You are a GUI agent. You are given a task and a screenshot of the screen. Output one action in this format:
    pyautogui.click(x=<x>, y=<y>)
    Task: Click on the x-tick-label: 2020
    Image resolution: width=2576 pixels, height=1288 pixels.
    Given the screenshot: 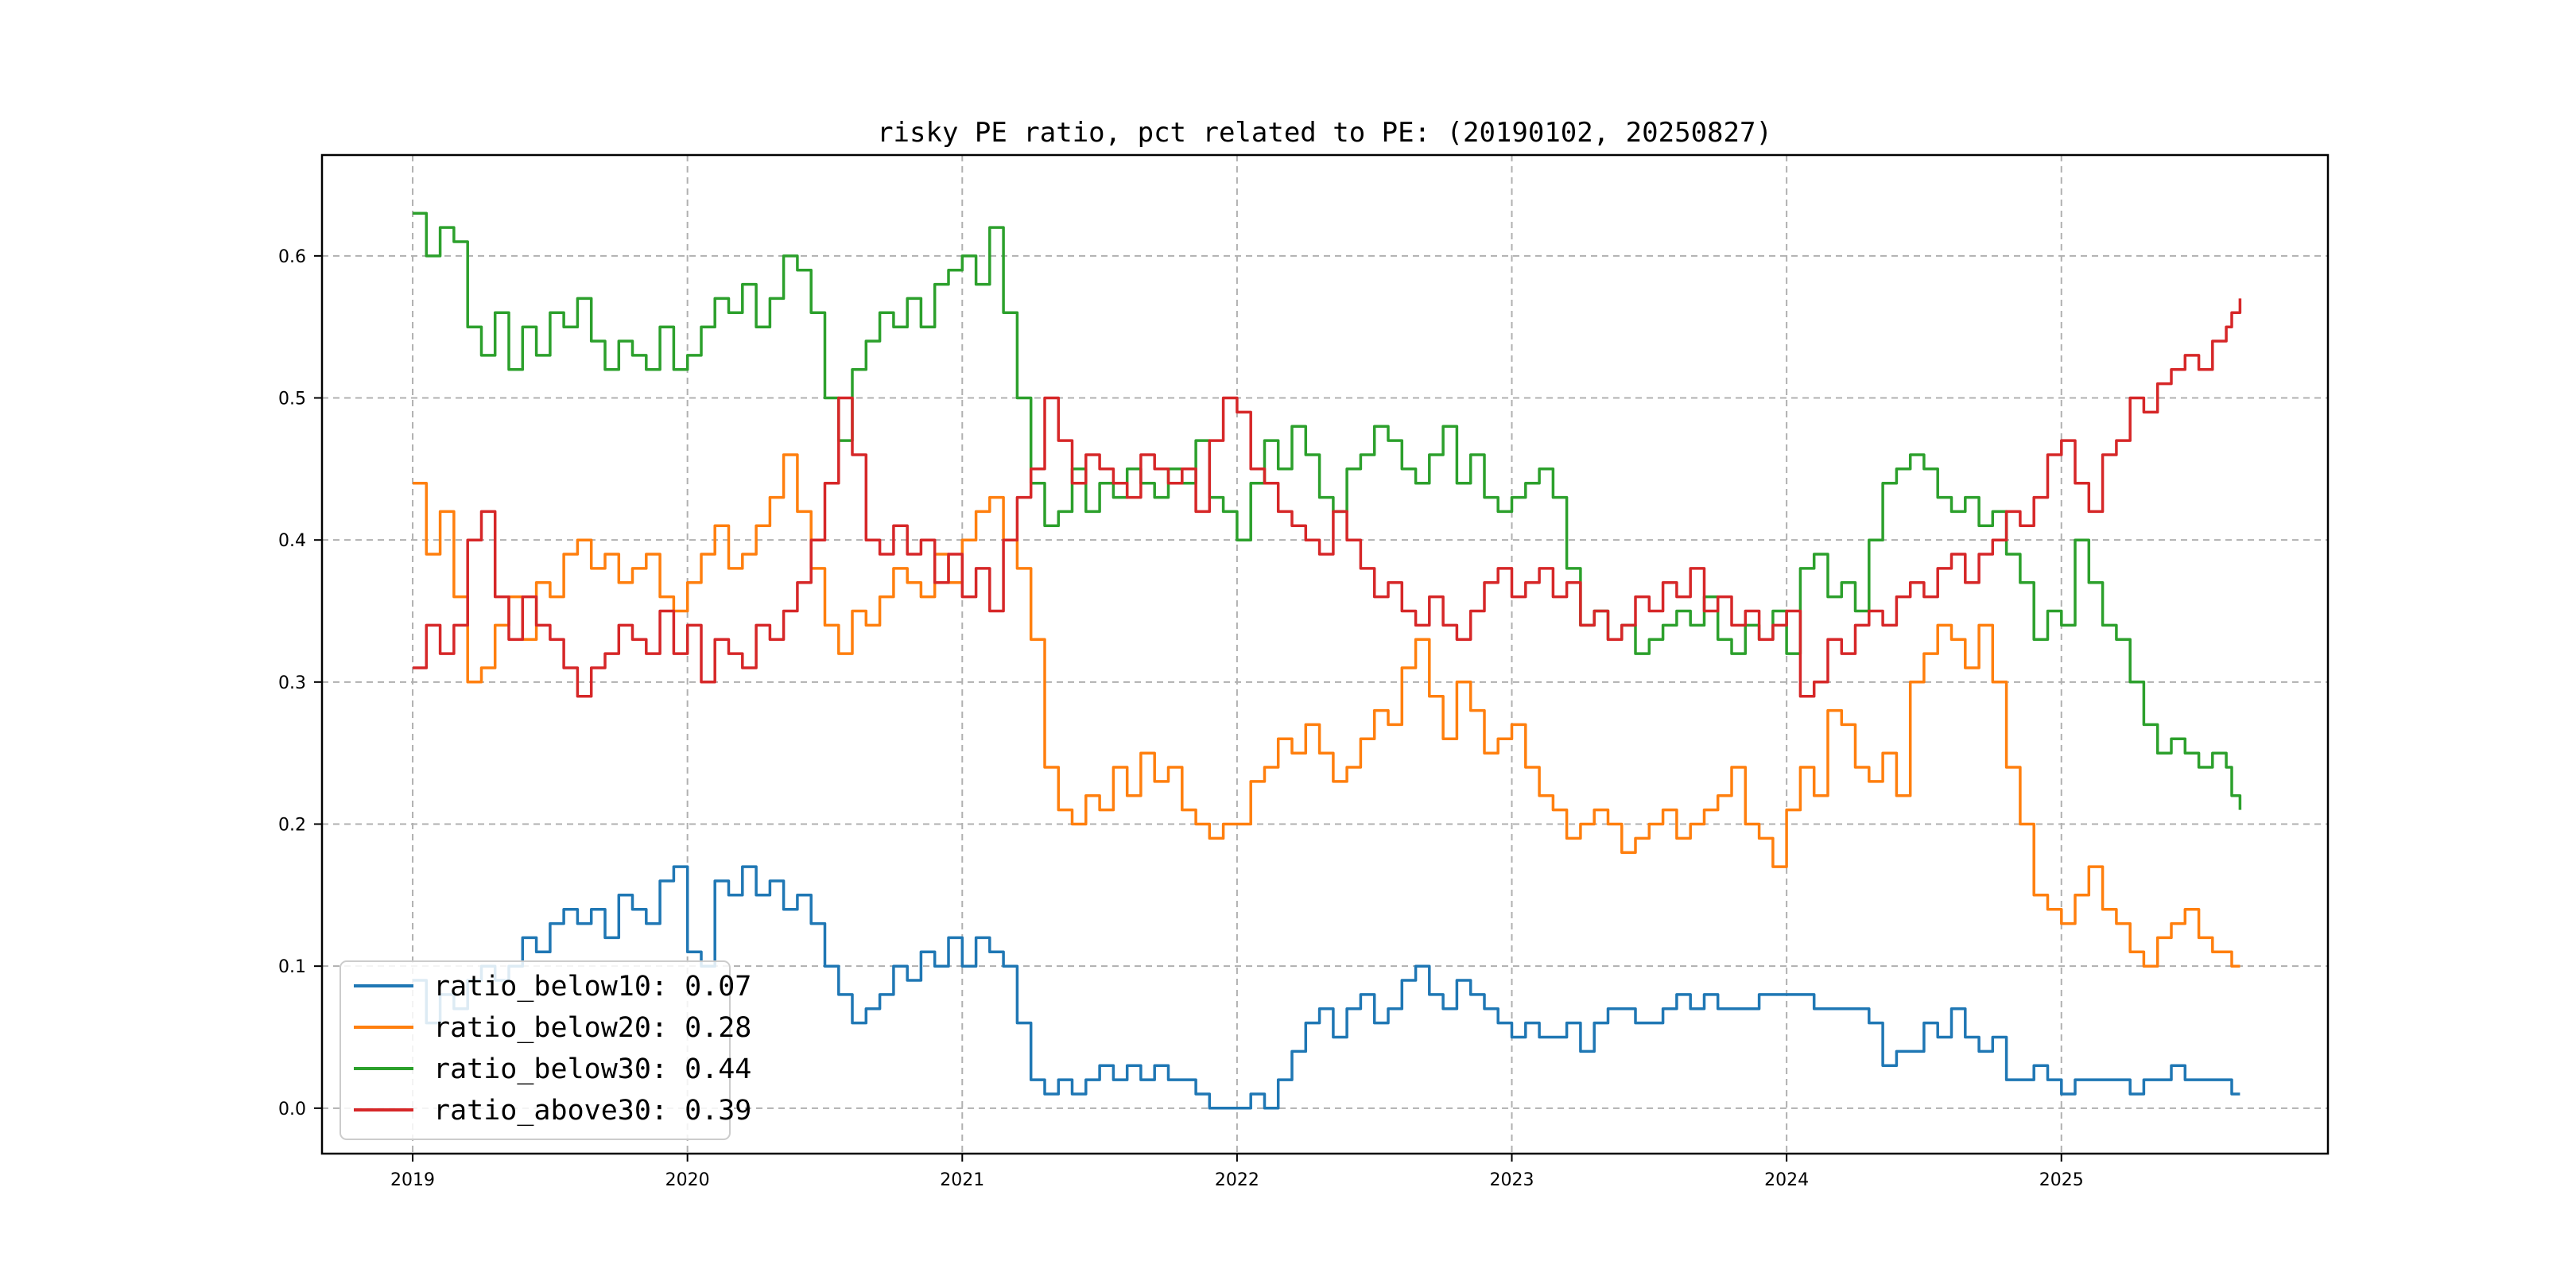 What is the action you would take?
    pyautogui.click(x=687, y=1180)
    